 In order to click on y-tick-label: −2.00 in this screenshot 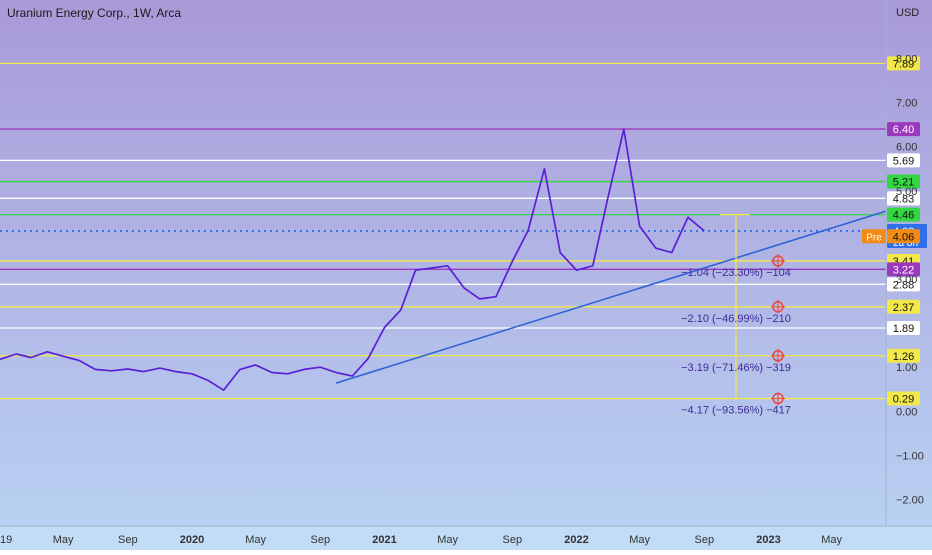, I will do `click(910, 501)`.